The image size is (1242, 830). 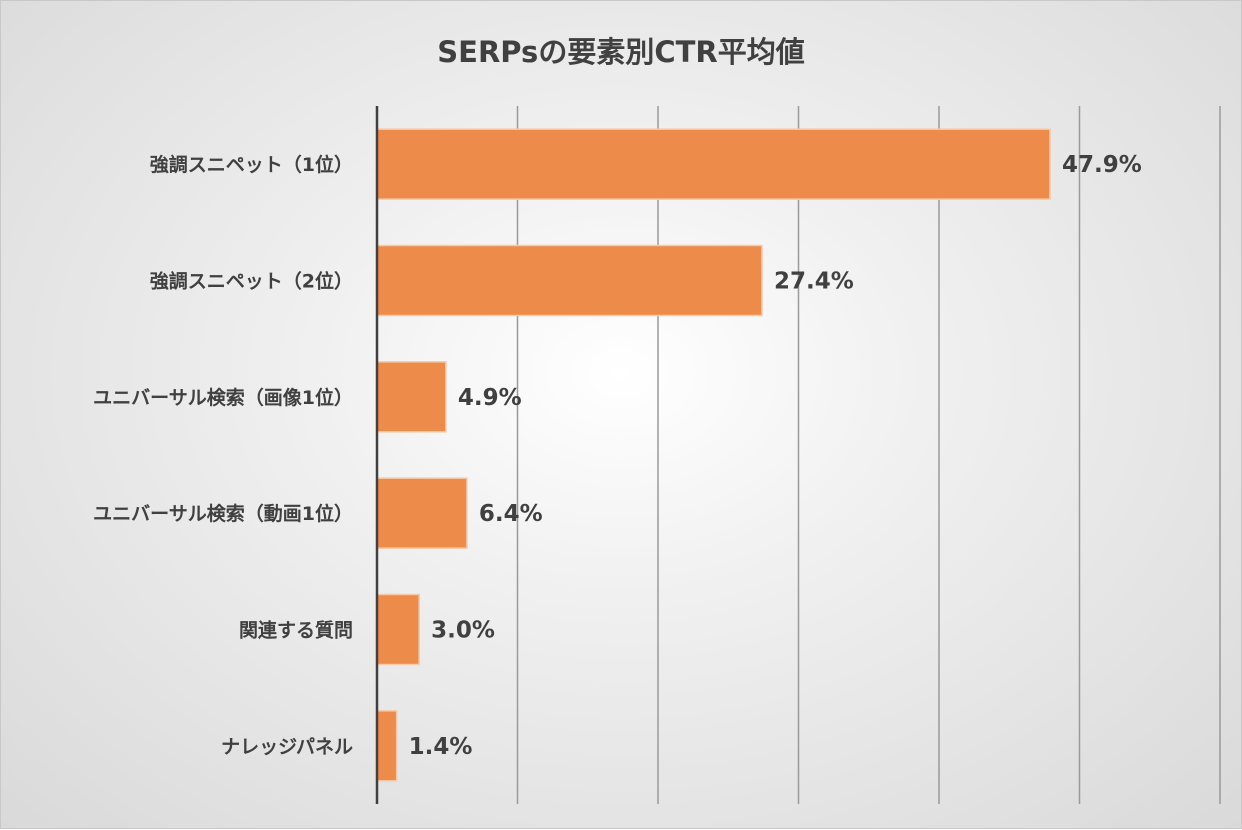 What do you see at coordinates (251, 281) in the screenshot?
I see `category-label: 強調スニペット（2位）` at bounding box center [251, 281].